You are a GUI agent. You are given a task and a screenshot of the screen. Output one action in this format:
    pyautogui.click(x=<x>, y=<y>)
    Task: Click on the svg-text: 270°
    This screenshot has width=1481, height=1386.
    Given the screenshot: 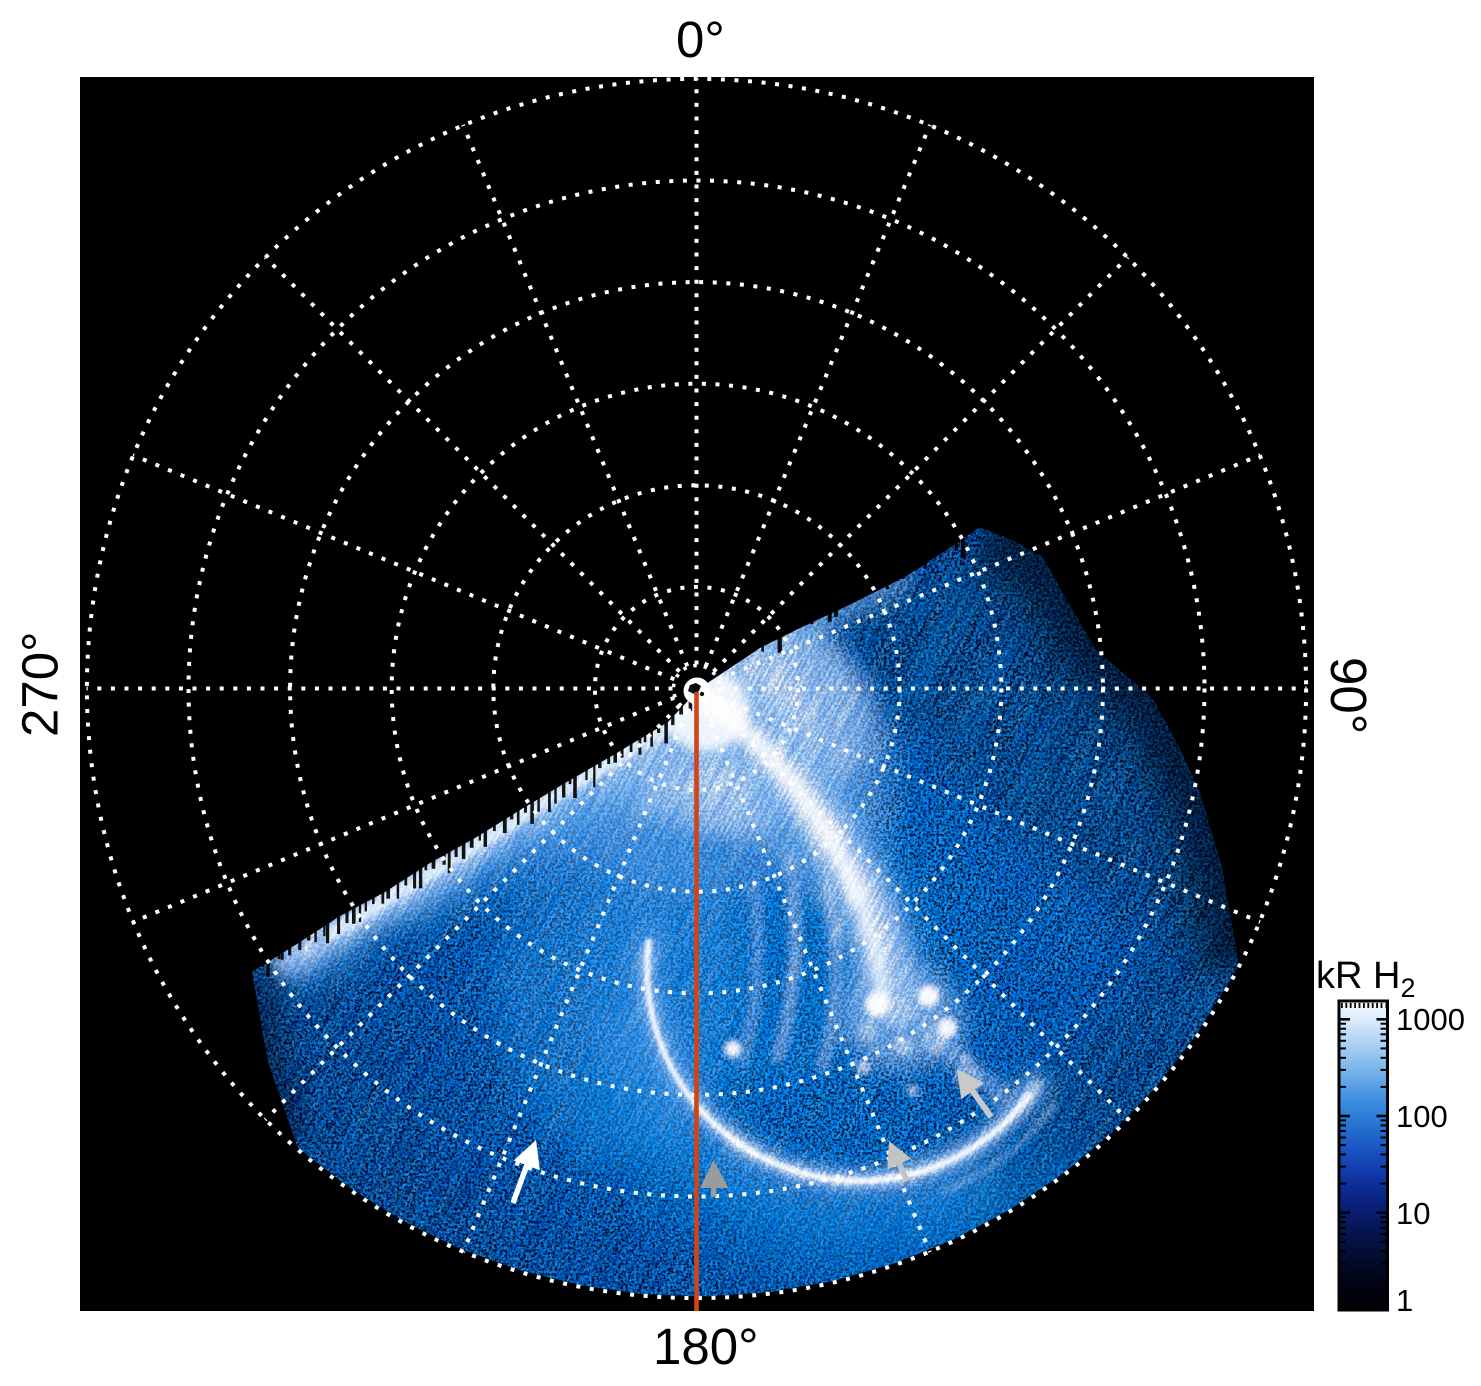 What is the action you would take?
    pyautogui.click(x=40, y=685)
    